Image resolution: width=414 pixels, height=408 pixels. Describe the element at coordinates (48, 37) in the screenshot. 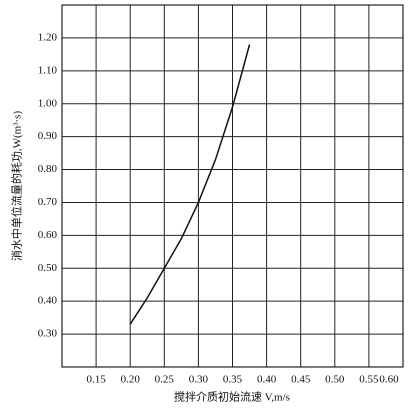

I see `y-tick-label: 1.20` at that location.